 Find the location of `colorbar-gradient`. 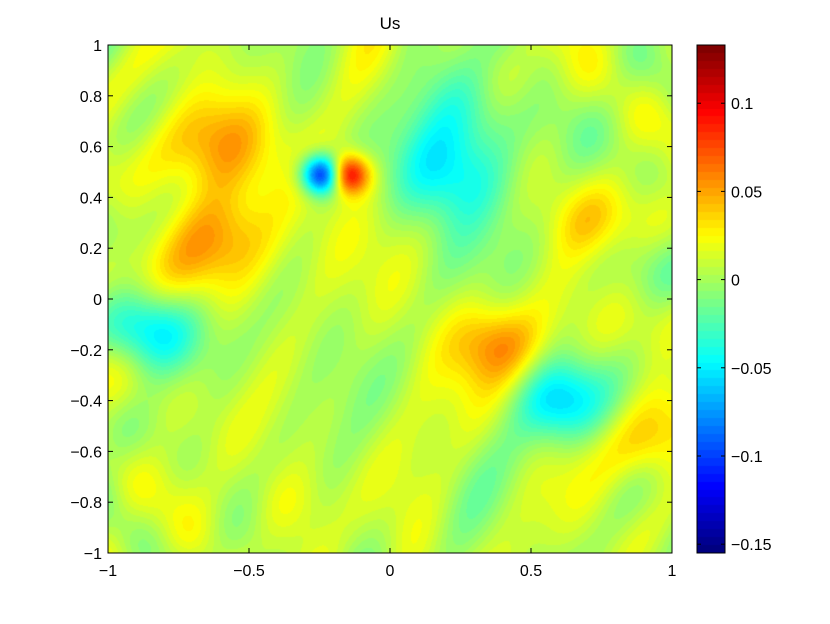

colorbar-gradient is located at coordinates (711, 299).